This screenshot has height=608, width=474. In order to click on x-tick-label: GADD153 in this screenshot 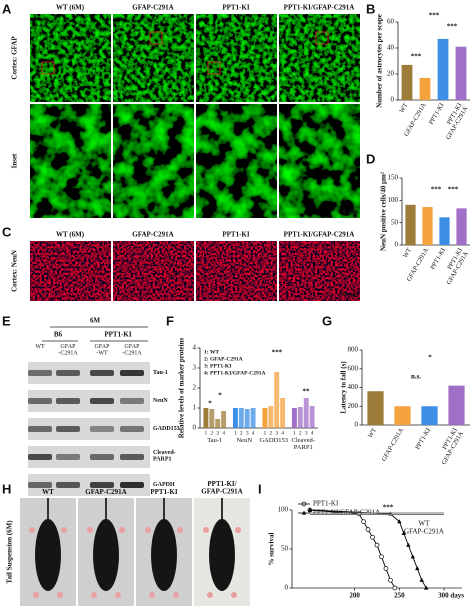, I will do `click(273, 440)`.